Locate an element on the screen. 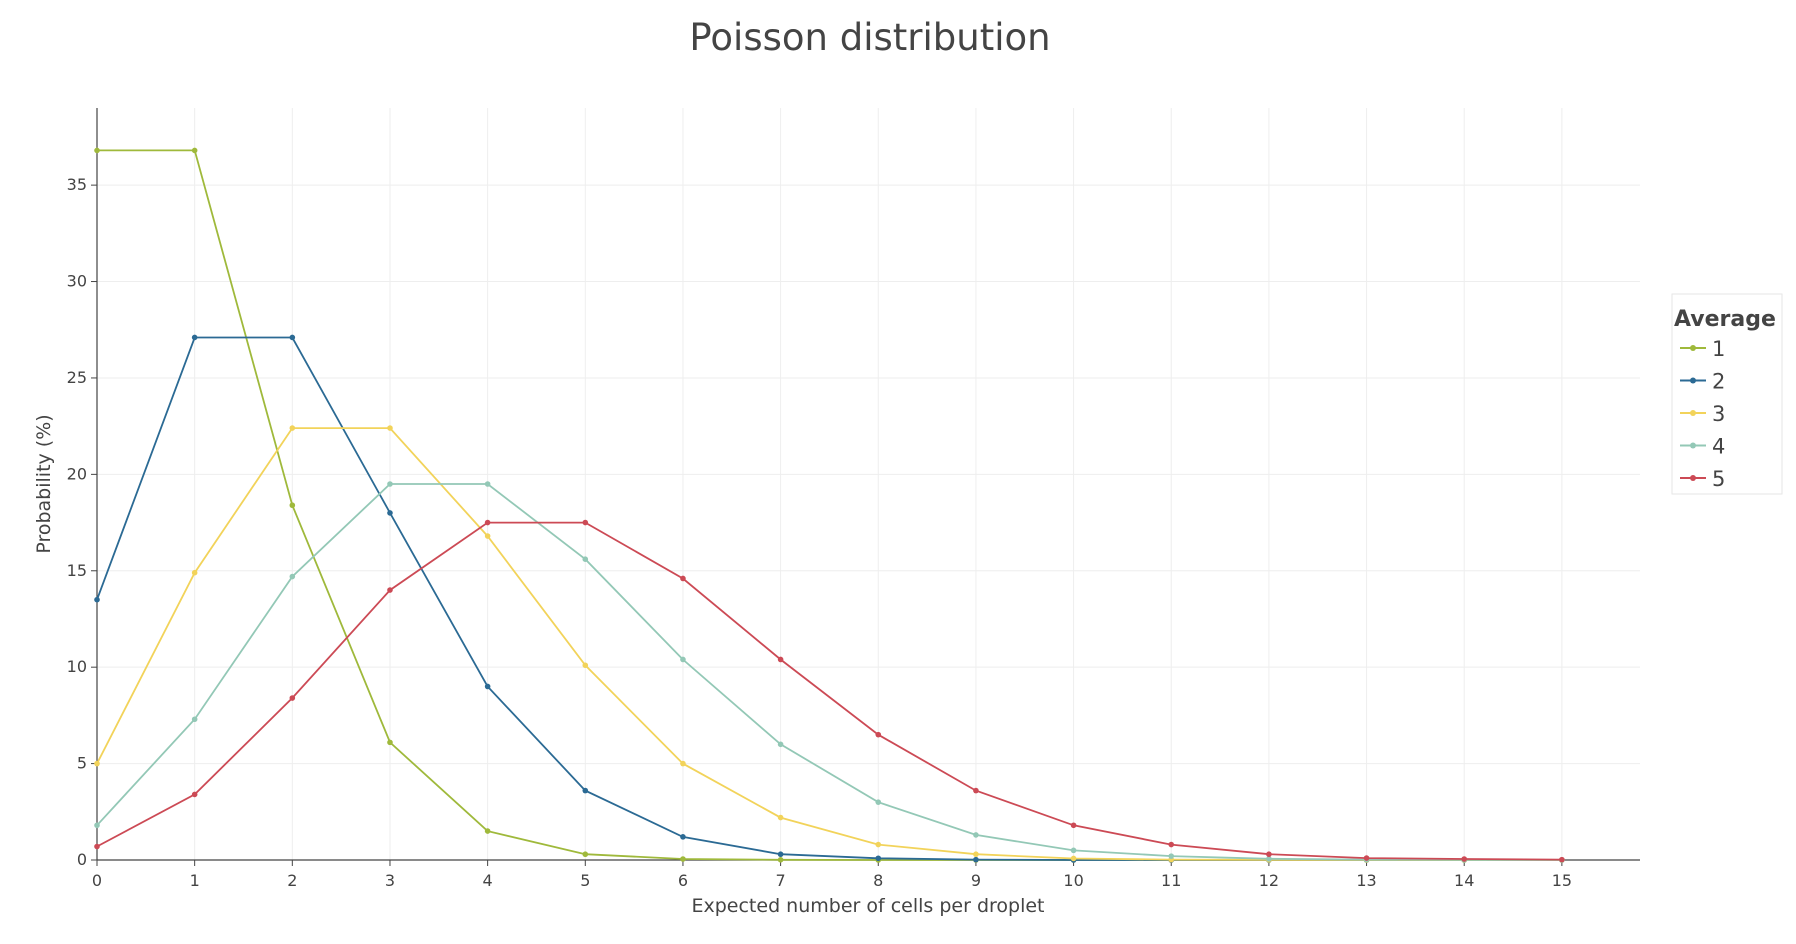  x-tick-label: 12 is located at coordinates (1269, 880).